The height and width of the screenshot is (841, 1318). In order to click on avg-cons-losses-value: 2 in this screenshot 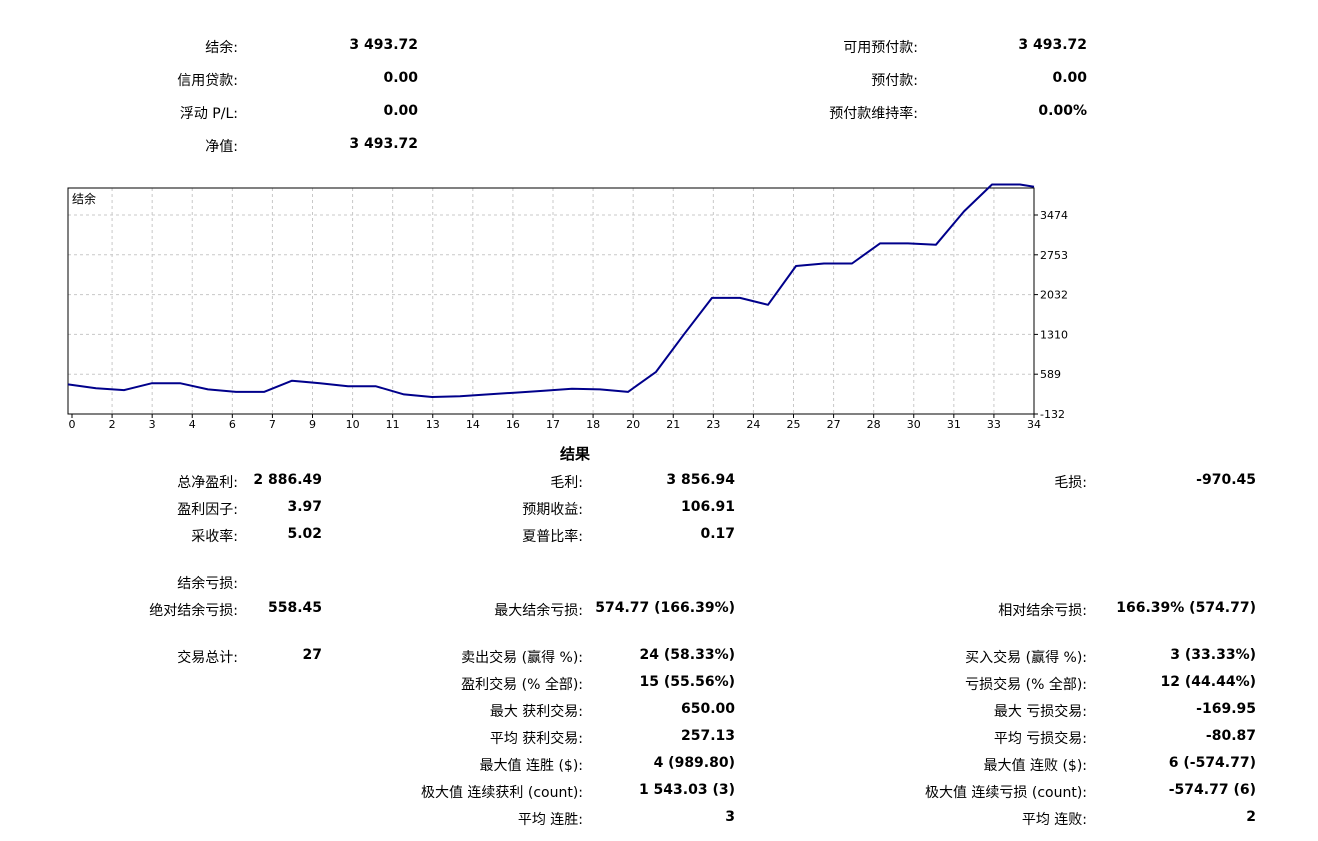, I will do `click(1251, 817)`.